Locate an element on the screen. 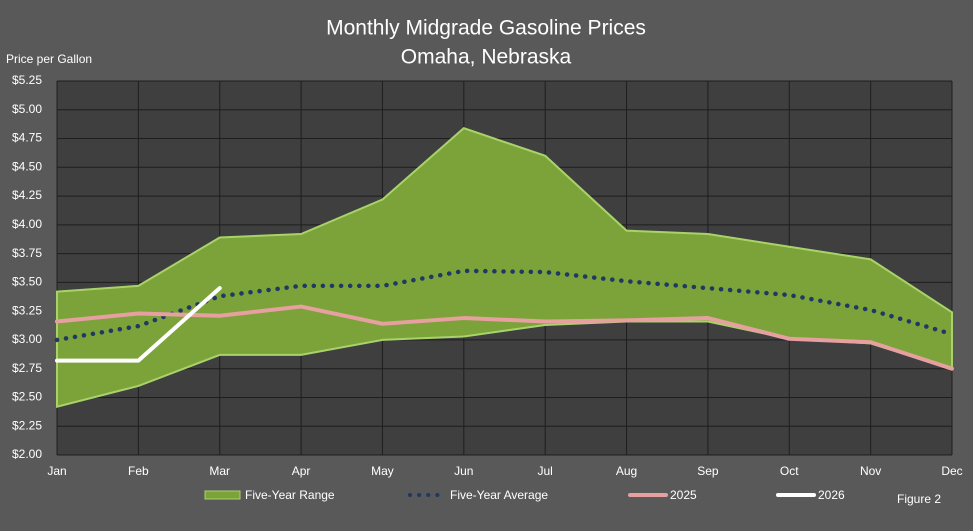 The height and width of the screenshot is (531, 973). chart-title: Monthly Midgrade Gasoline Prices is located at coordinates (486, 28).